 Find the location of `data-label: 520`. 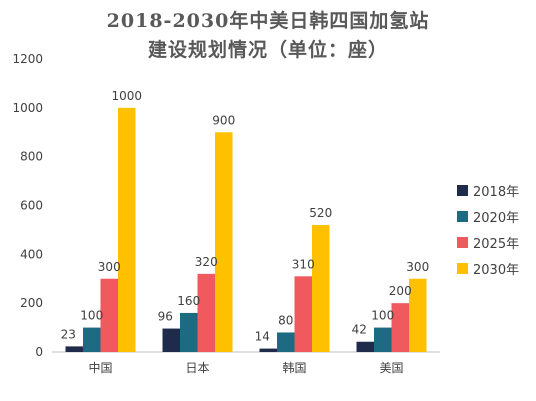

data-label: 520 is located at coordinates (320, 213).